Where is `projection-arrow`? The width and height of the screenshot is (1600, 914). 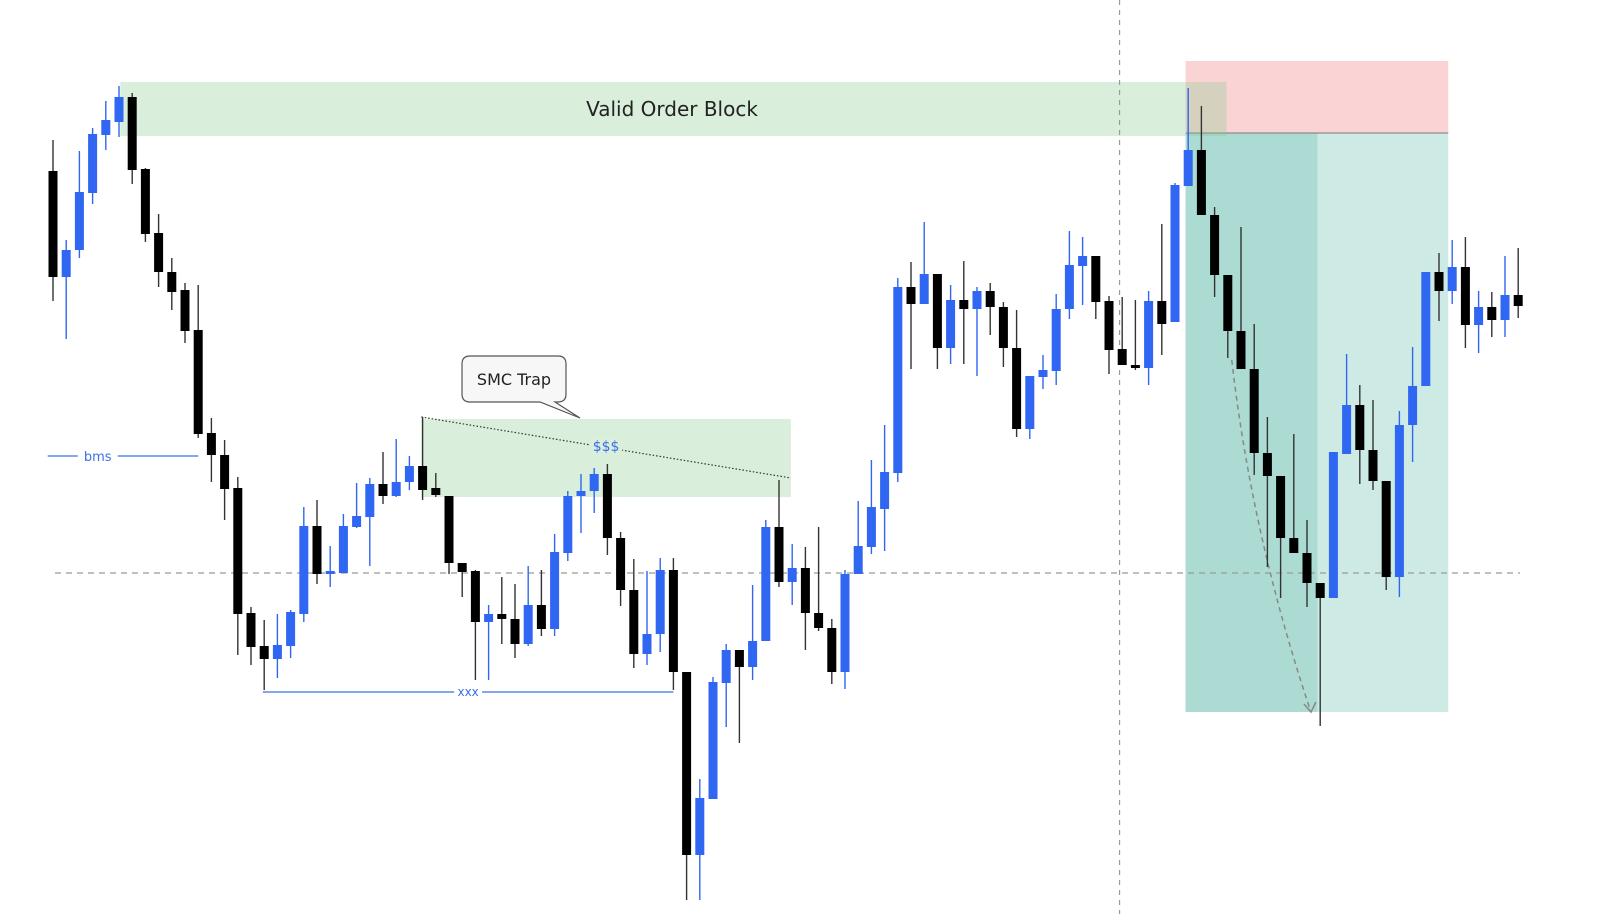
projection-arrow is located at coordinates (1271, 536).